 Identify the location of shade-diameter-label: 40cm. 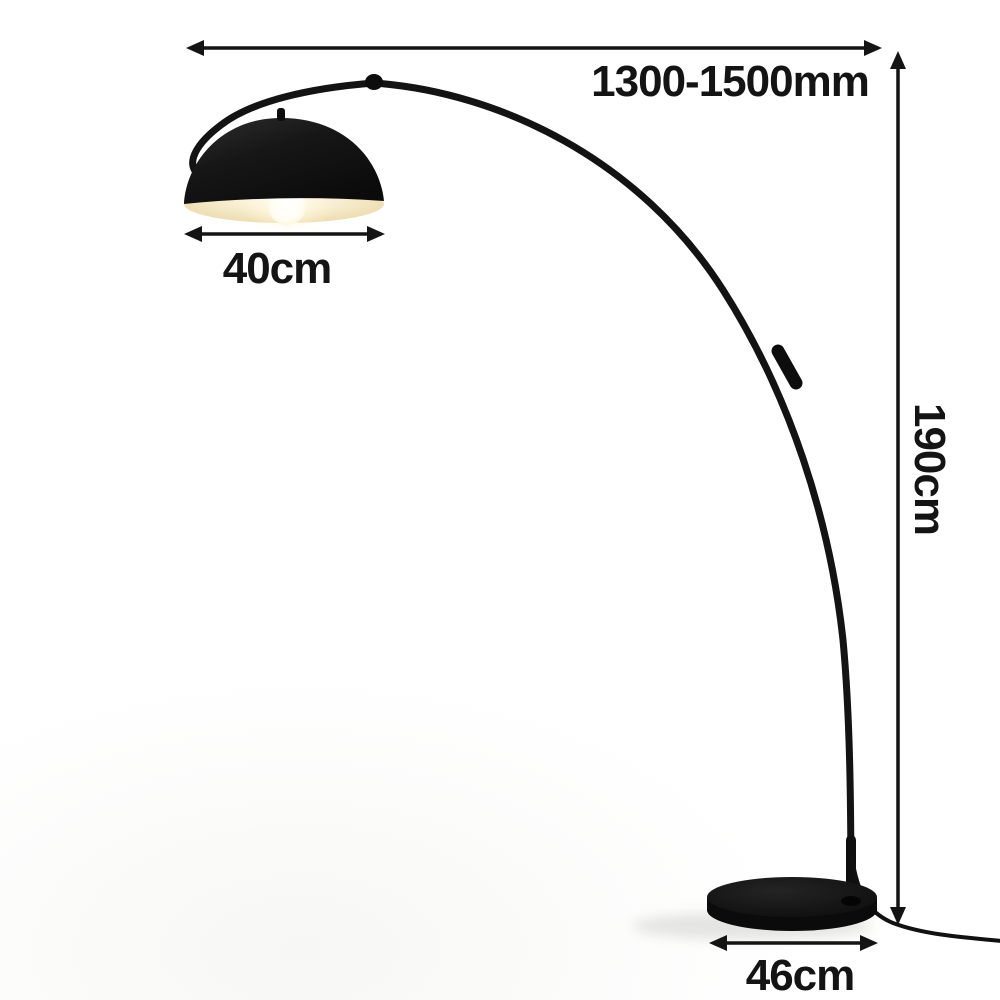
(277, 268).